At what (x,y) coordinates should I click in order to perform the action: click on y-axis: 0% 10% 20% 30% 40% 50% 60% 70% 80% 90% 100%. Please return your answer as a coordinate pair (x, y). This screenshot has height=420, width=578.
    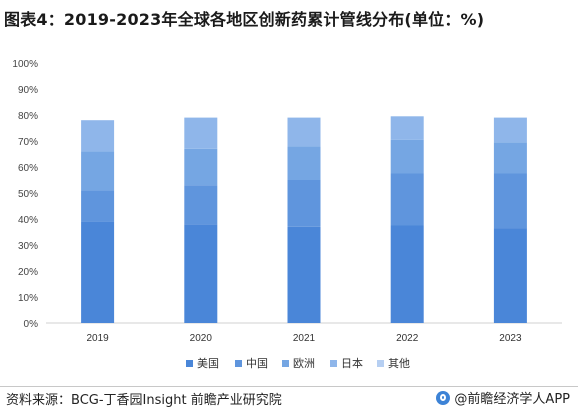
    Looking at the image, I should click on (25, 194).